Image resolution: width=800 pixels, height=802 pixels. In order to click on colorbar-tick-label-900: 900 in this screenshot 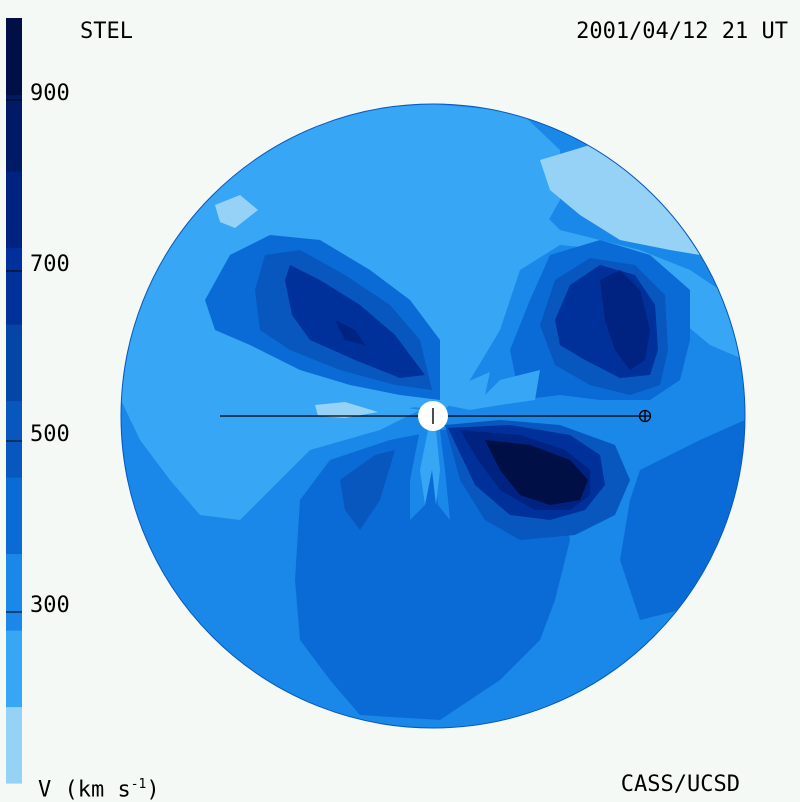, I will do `click(50, 93)`.